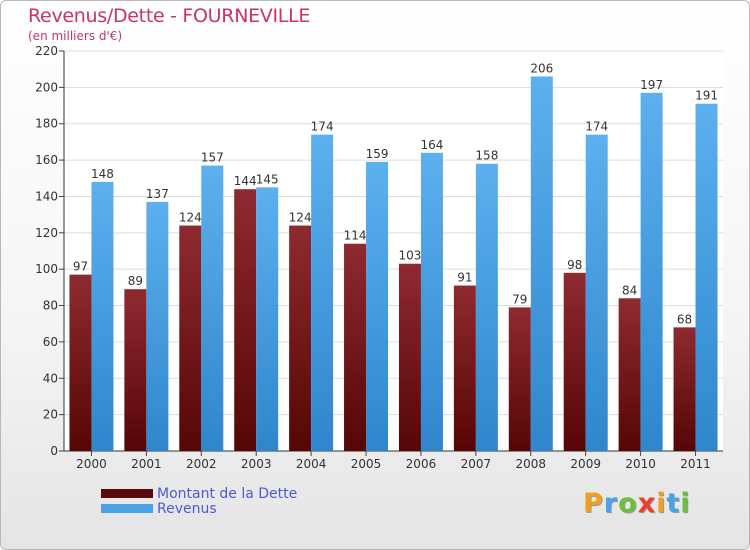  What do you see at coordinates (54, 451) in the screenshot?
I see `y-tick-label: 0` at bounding box center [54, 451].